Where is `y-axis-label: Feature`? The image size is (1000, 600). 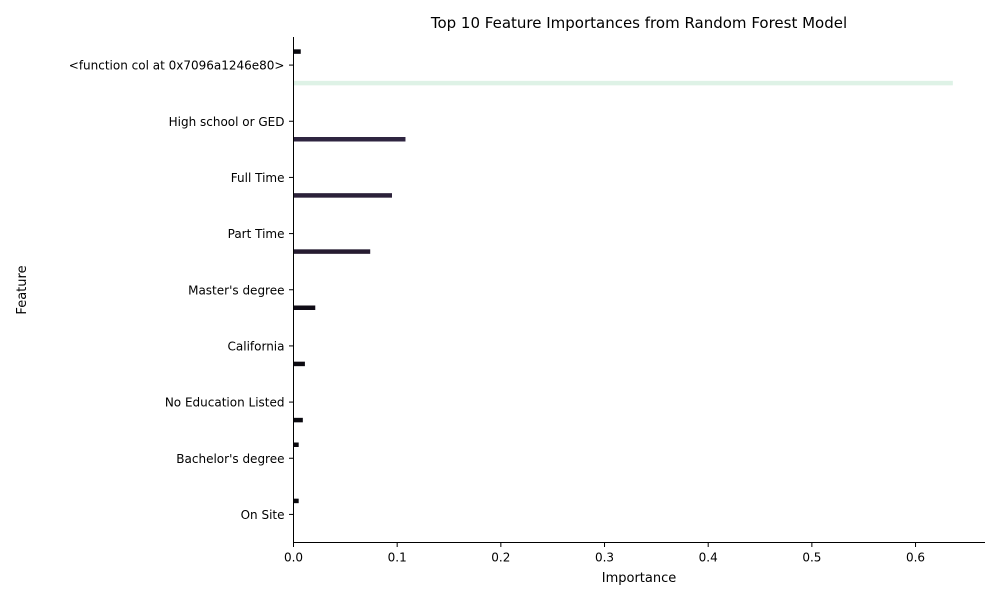
y-axis-label: Feature is located at coordinates (22, 289).